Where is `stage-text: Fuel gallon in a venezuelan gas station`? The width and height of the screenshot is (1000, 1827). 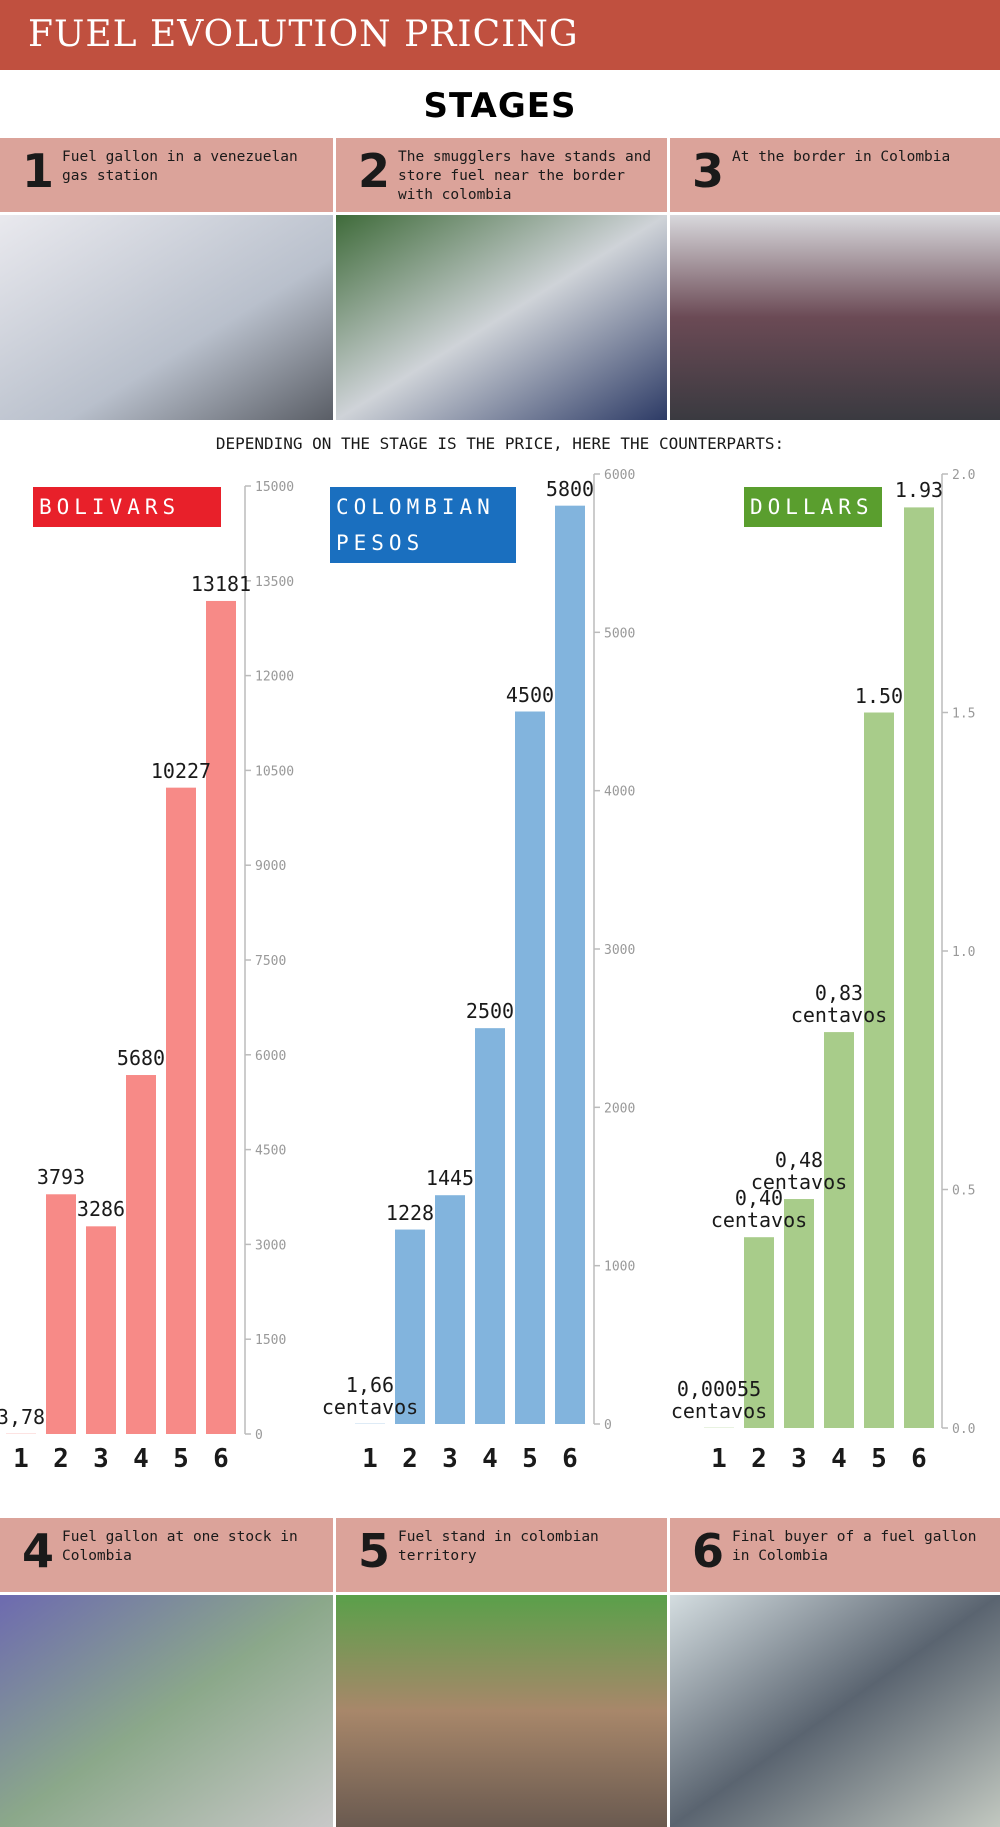
stage-text: Fuel gallon in a venezuelan gas station is located at coordinates (180, 166).